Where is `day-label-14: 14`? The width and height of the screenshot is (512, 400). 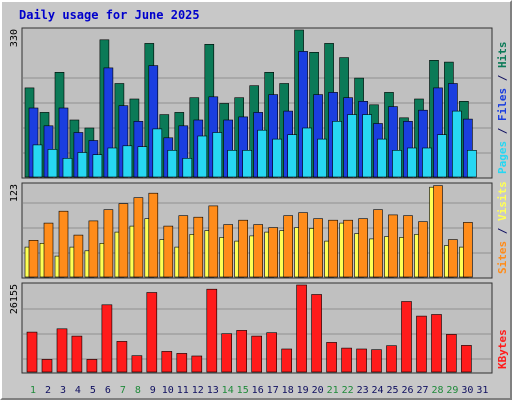 day-label-14: 14 is located at coordinates (228, 390).